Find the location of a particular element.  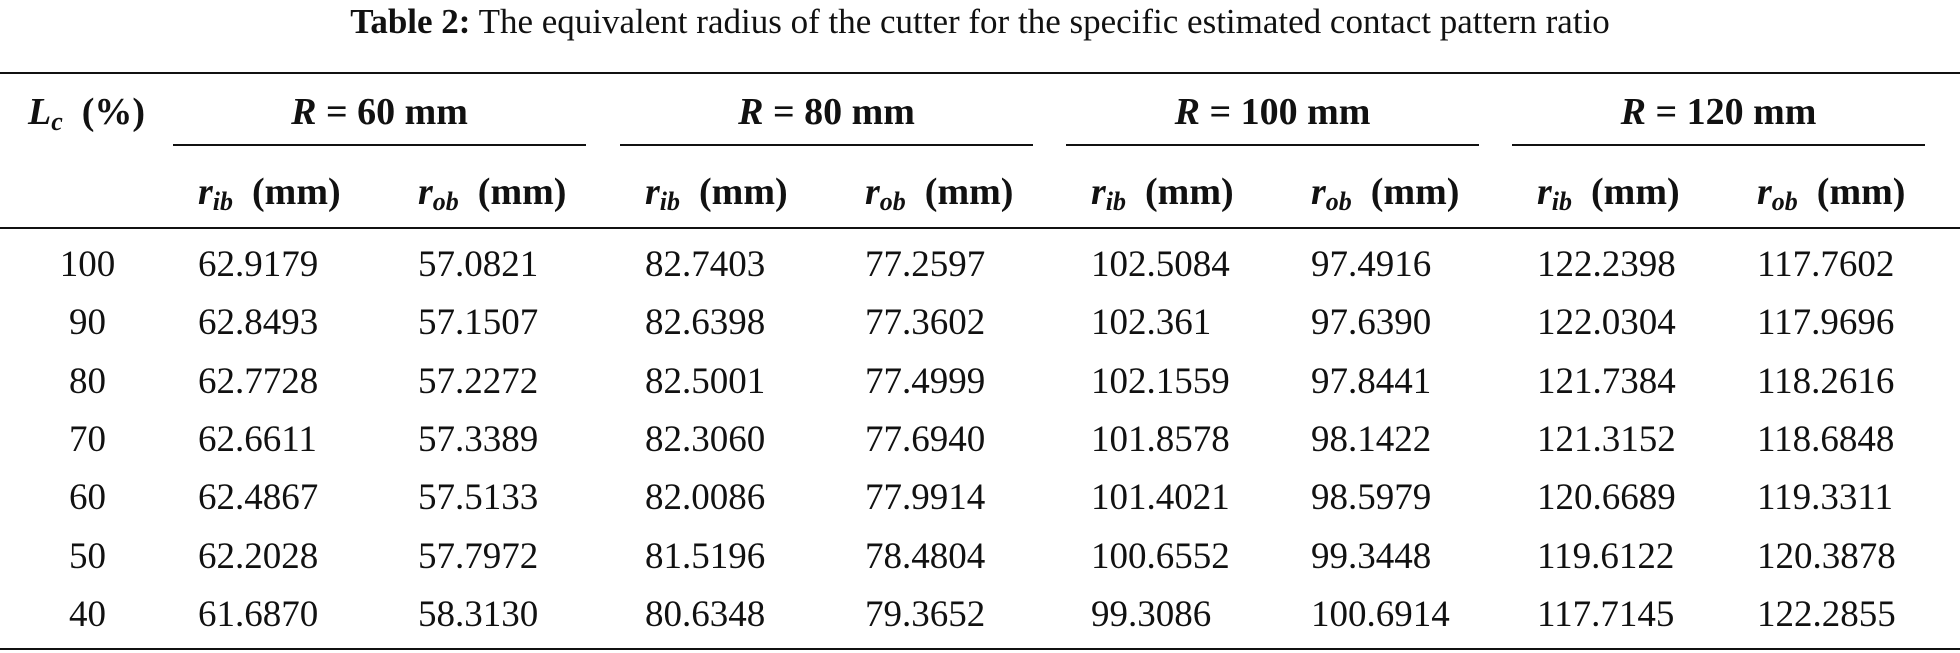

rib-value: 80.6348 is located at coordinates (705, 614).